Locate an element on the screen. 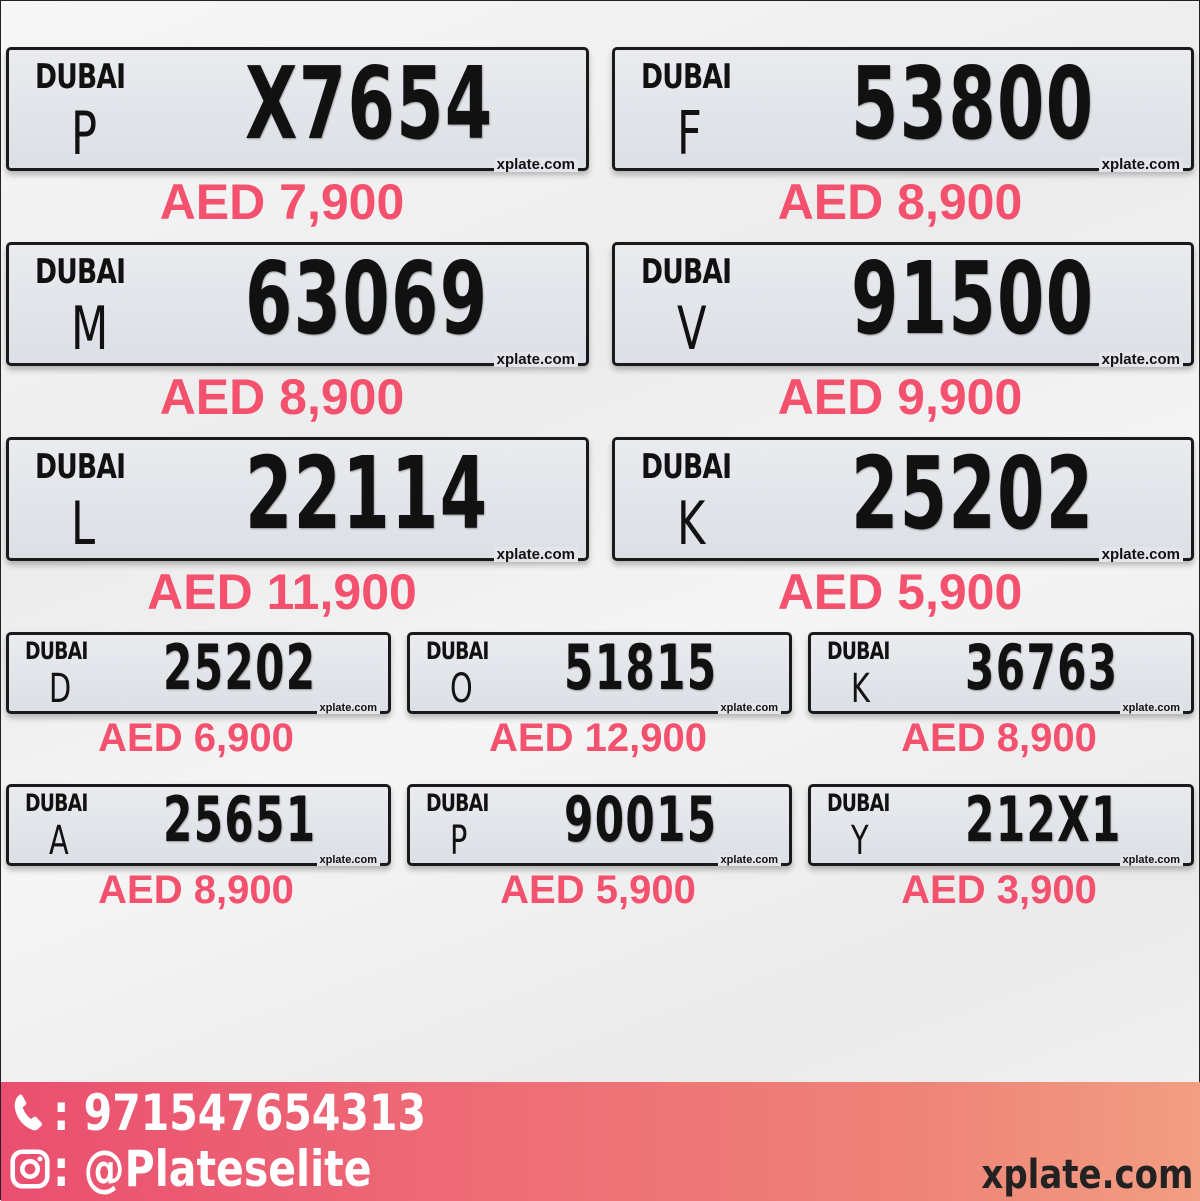  plate-code: L is located at coordinates (83, 524).